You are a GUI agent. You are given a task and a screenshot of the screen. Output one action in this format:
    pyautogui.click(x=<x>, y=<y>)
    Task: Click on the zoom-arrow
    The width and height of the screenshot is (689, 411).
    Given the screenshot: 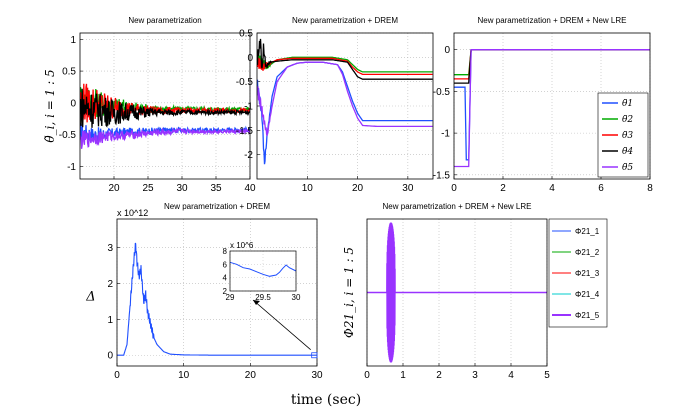 What is the action you would take?
    pyautogui.click(x=281, y=325)
    